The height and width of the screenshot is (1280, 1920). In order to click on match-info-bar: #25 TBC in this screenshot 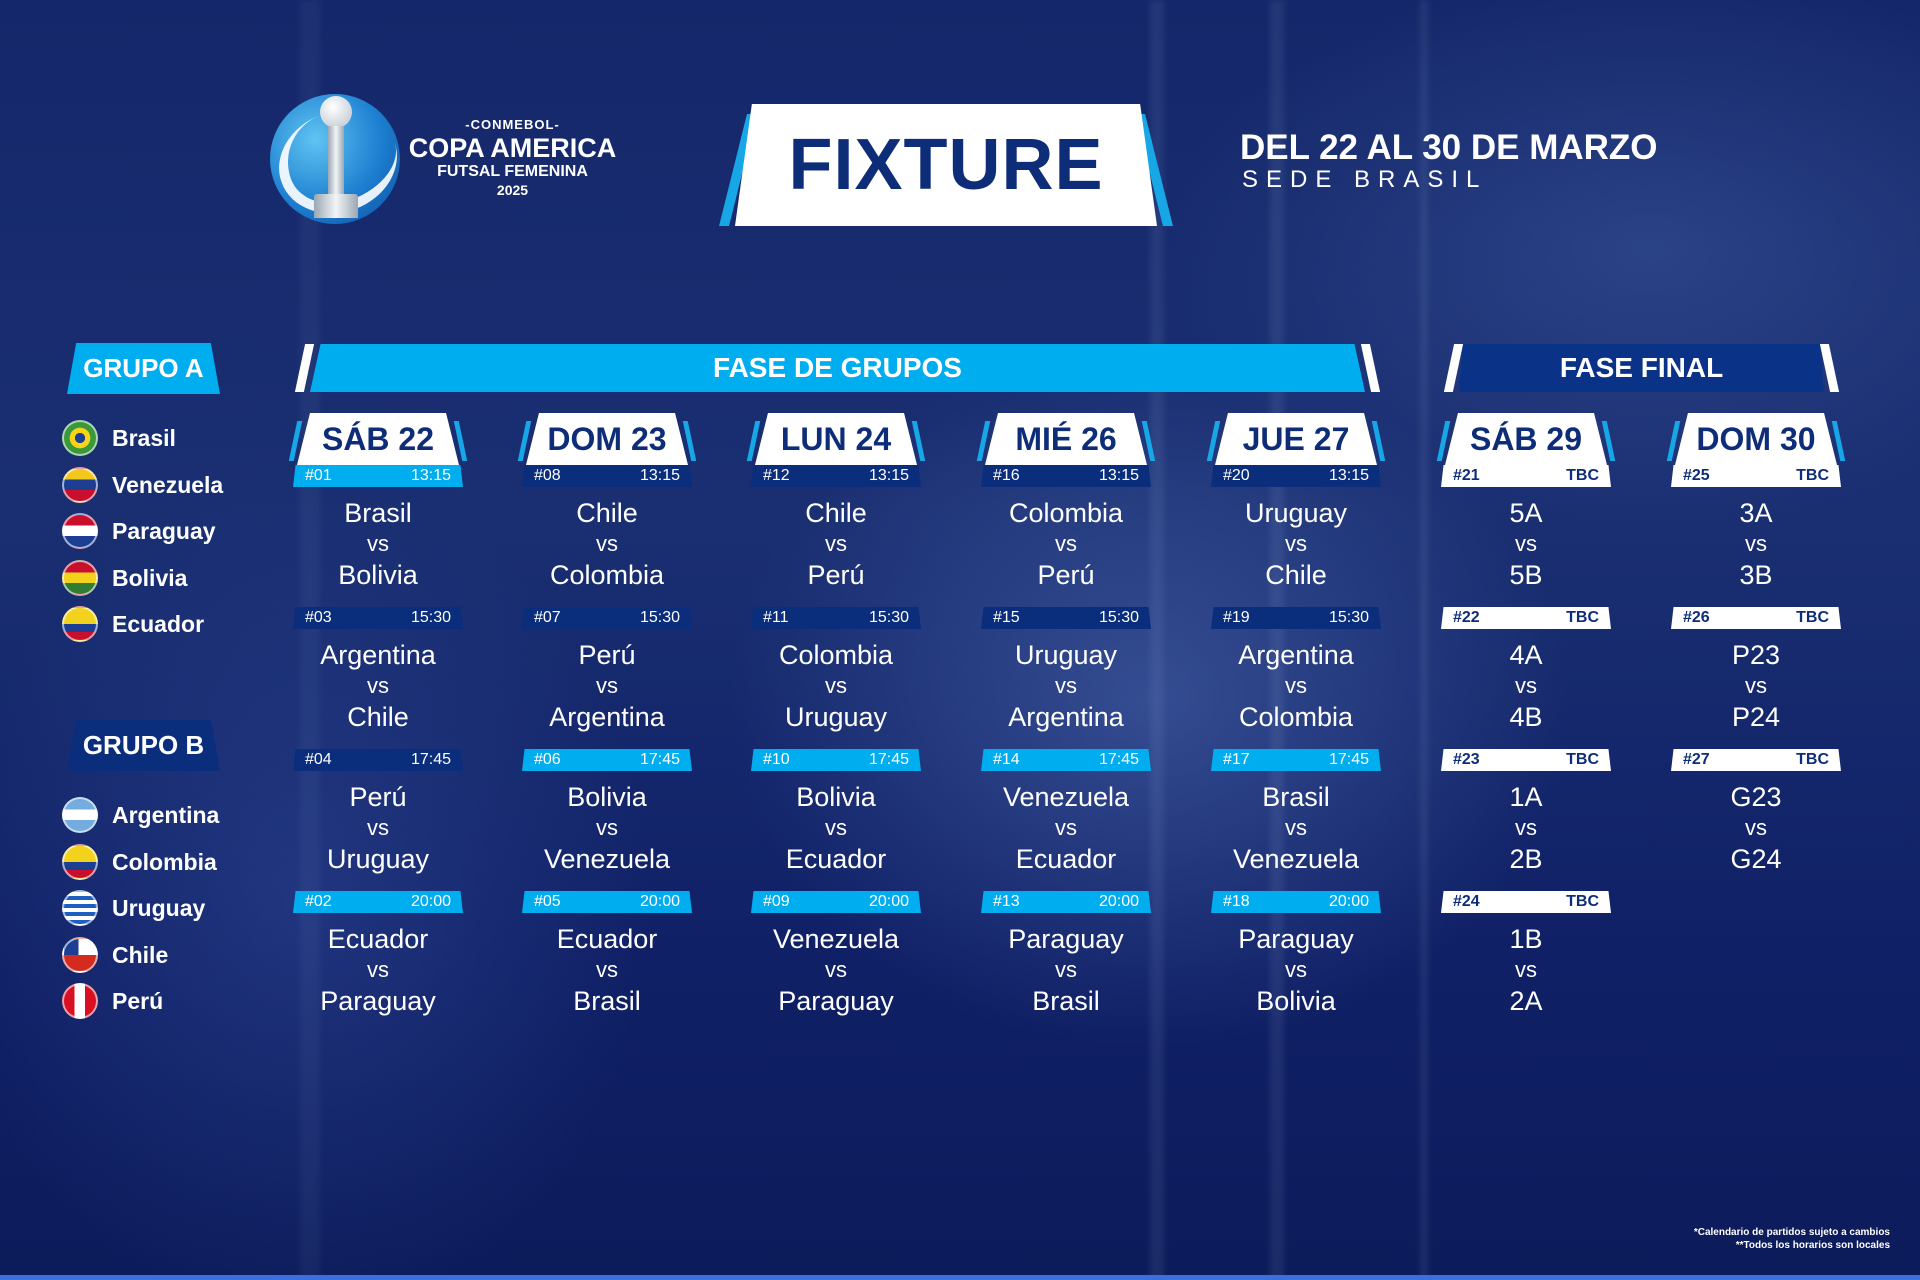, I will do `click(1756, 476)`.